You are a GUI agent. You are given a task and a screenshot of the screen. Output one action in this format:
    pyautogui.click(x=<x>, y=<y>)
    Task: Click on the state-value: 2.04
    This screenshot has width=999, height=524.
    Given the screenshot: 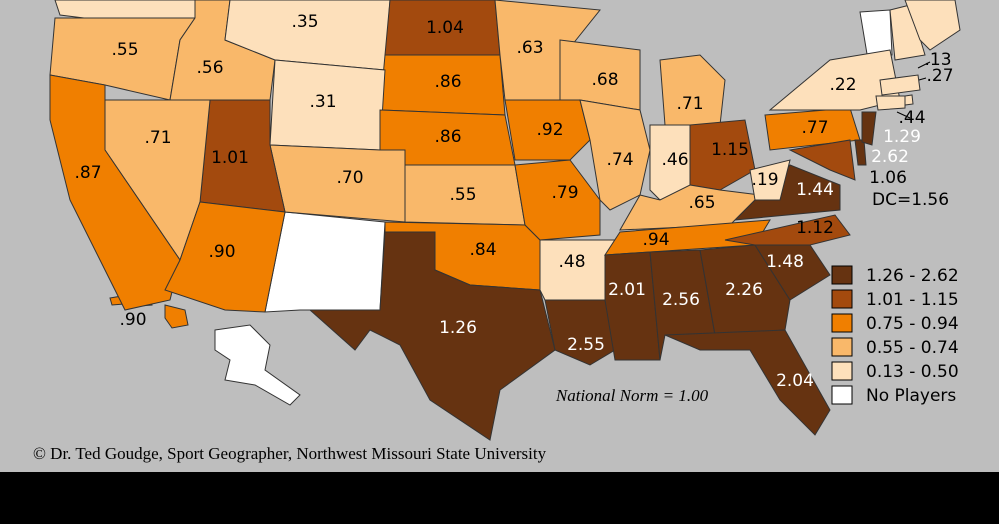 What is the action you would take?
    pyautogui.click(x=795, y=381)
    